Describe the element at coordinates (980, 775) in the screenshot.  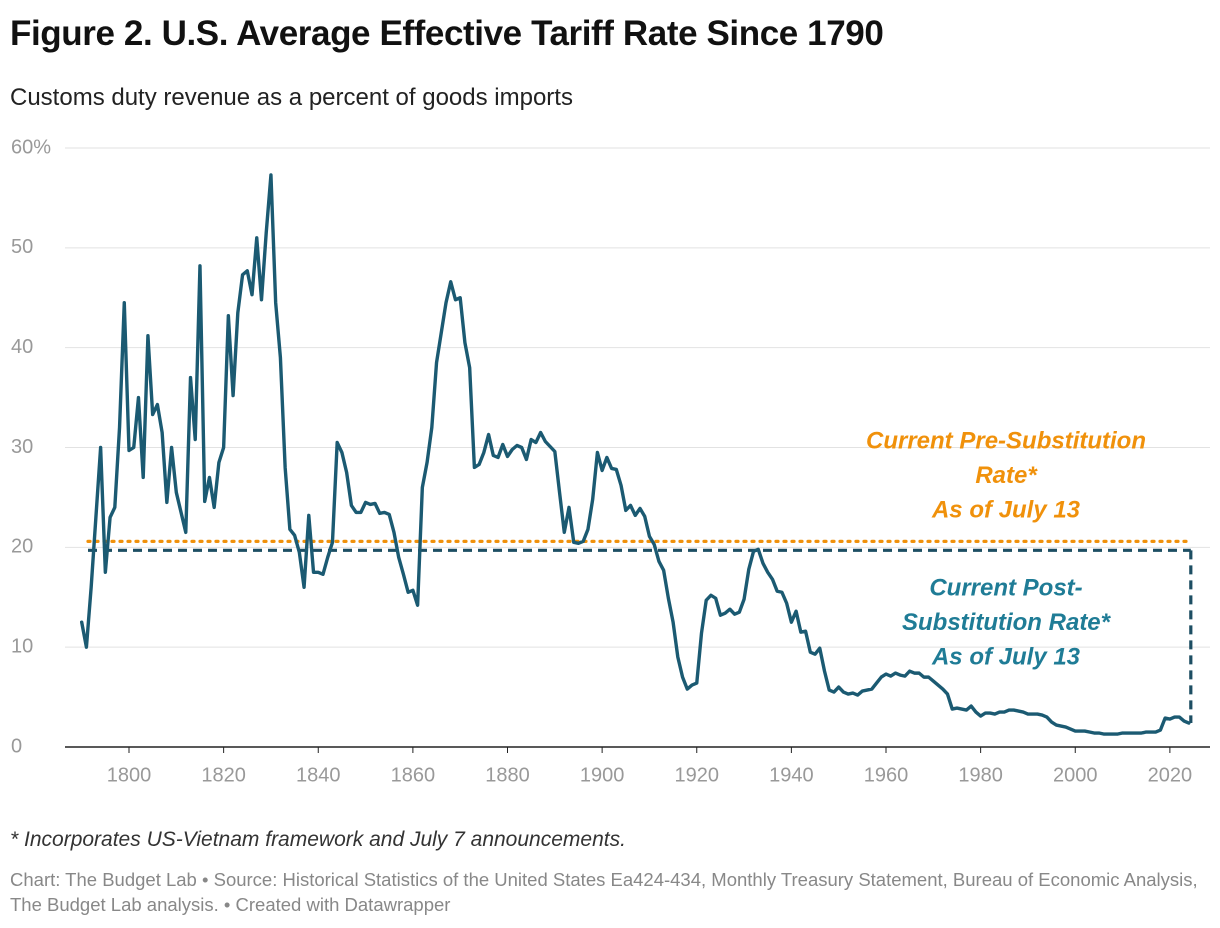
I see `x-tick-label: 1980` at that location.